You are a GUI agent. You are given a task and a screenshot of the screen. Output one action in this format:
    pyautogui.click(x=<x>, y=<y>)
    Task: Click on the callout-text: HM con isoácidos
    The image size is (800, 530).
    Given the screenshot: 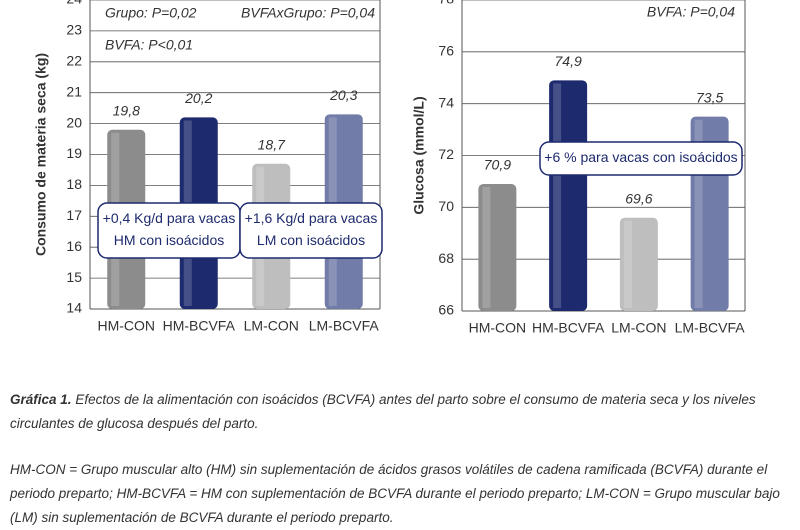 What is the action you would take?
    pyautogui.click(x=169, y=240)
    